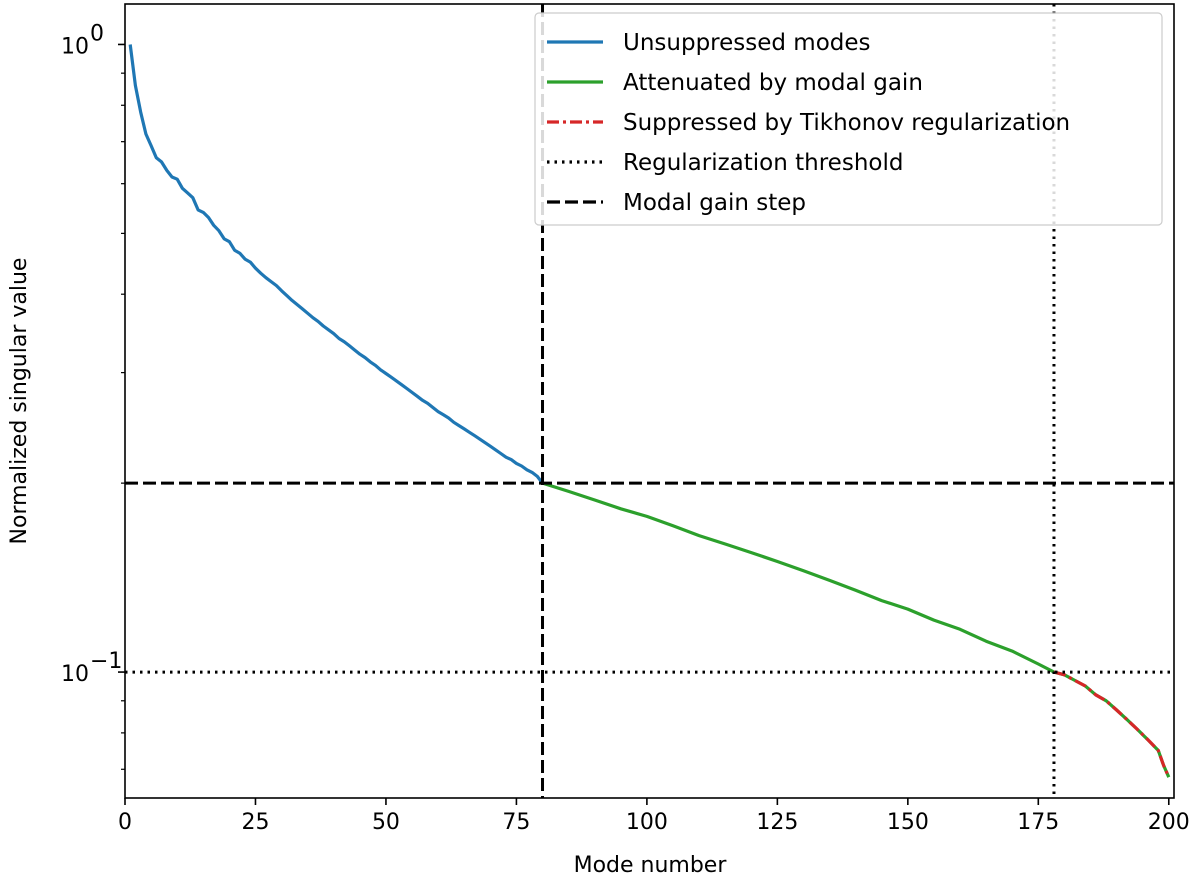  What do you see at coordinates (516, 822) in the screenshot?
I see `x-tick-label: 75` at bounding box center [516, 822].